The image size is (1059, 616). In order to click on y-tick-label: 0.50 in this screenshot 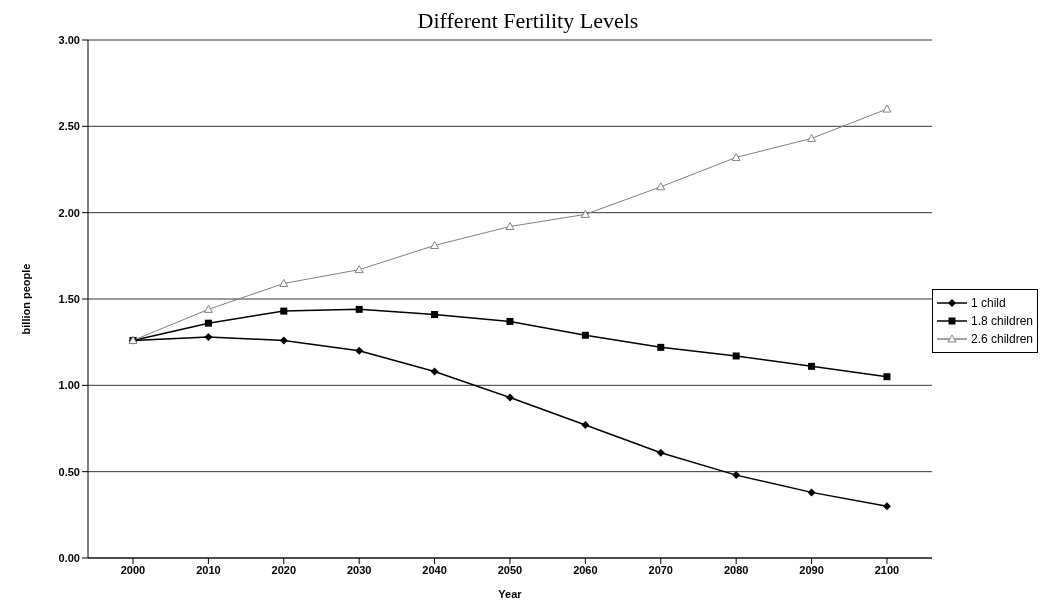, I will do `click(69, 471)`.